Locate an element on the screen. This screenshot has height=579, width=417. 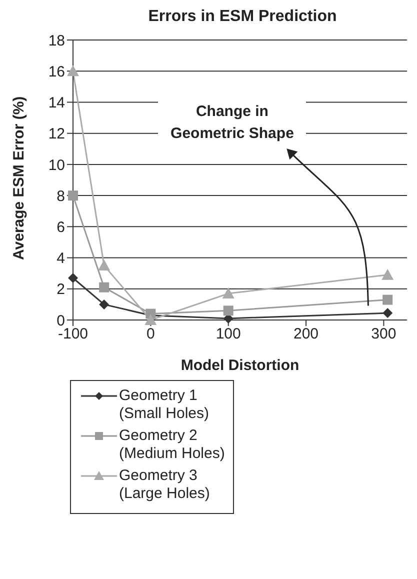
legend-label: Geometry 3 (Large Holes) is located at coordinates (164, 485).